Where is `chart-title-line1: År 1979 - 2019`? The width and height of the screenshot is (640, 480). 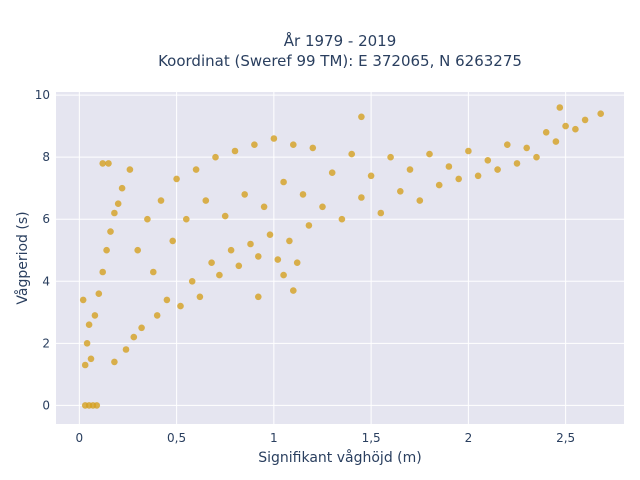 chart-title-line1: År 1979 - 2019 is located at coordinates (340, 40).